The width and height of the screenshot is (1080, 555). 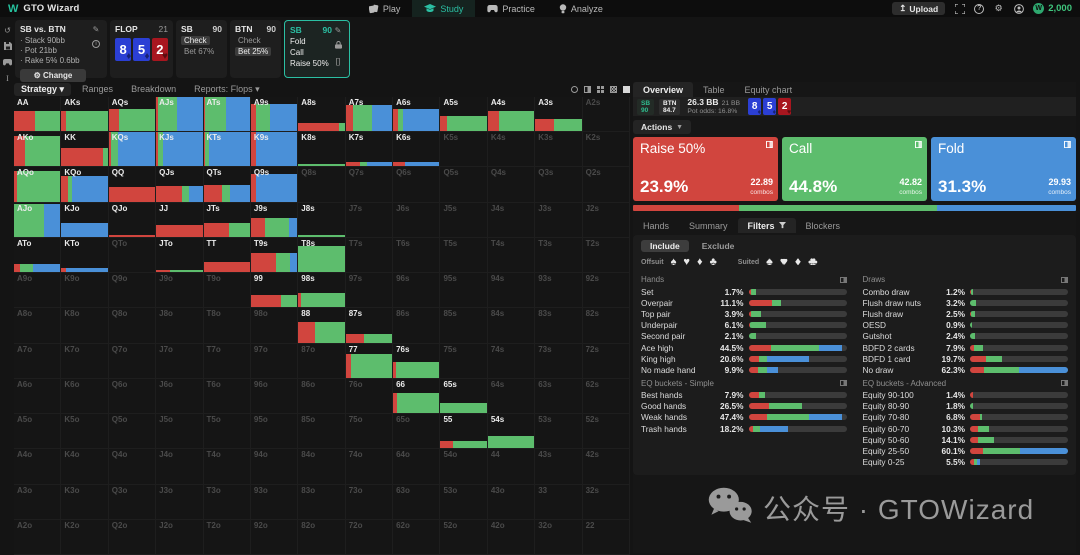 I want to click on matrix-cell-76o: 76o, so click(x=369, y=396).